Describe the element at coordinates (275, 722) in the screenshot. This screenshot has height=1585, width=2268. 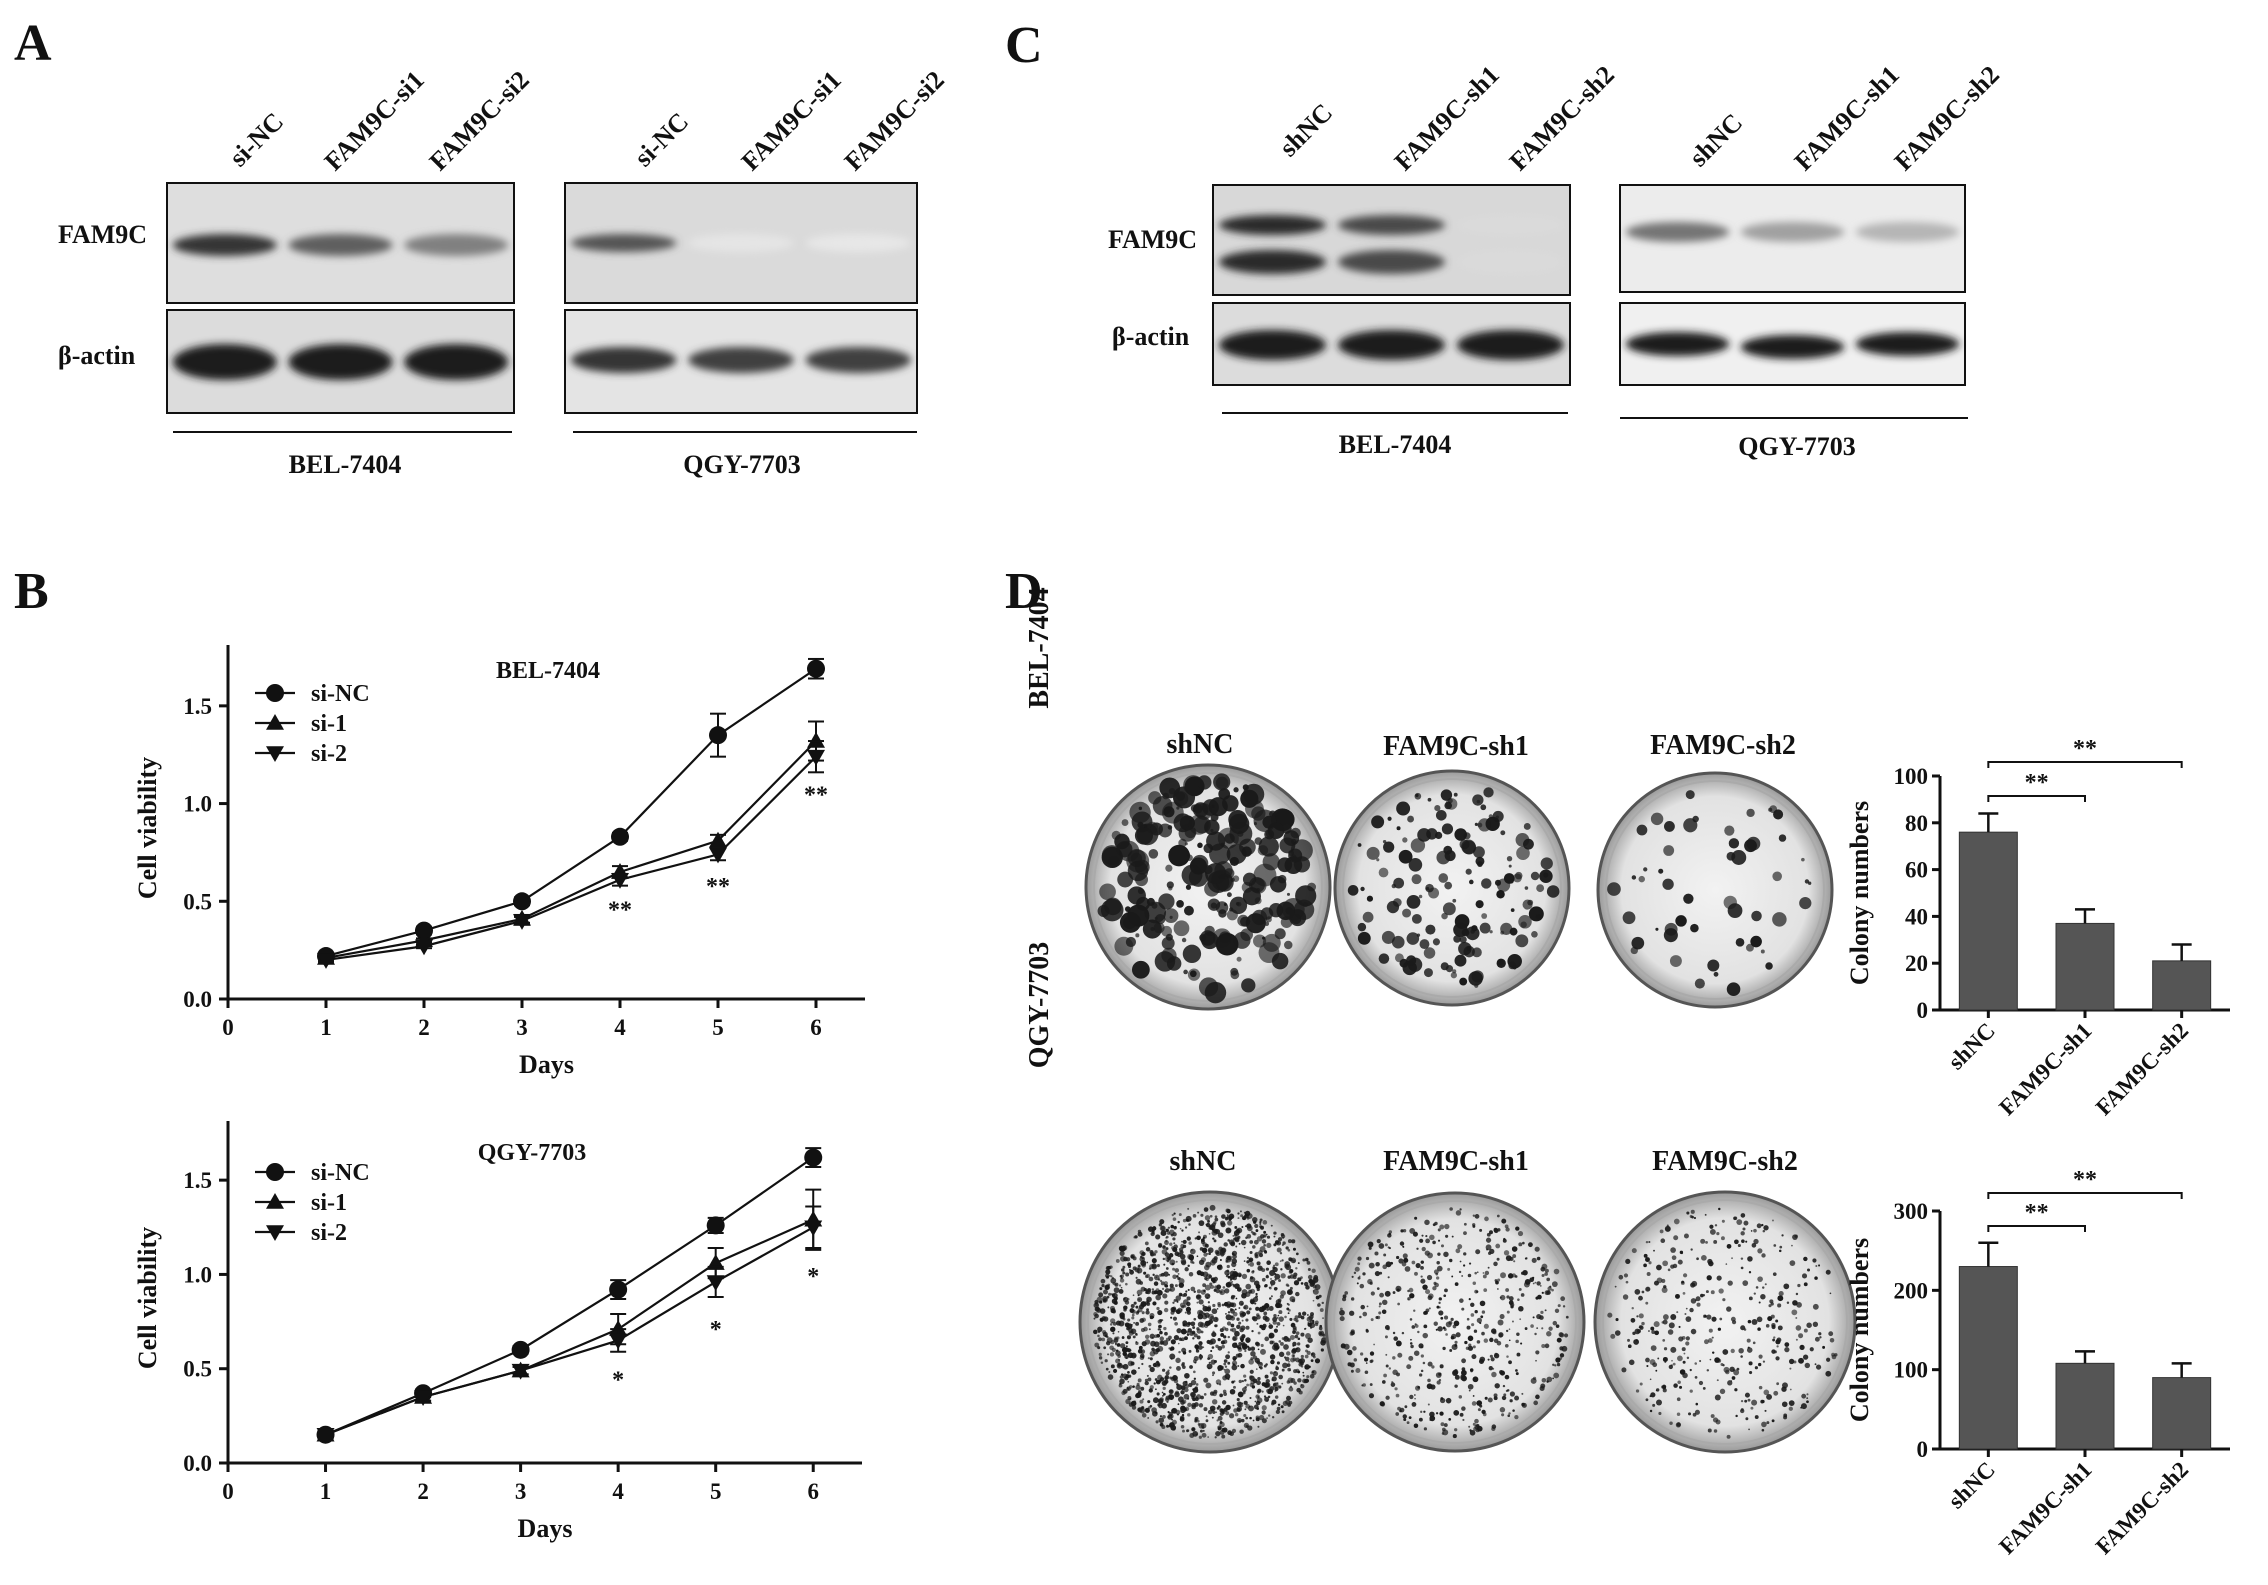
I see `data-point-triangle-up` at that location.